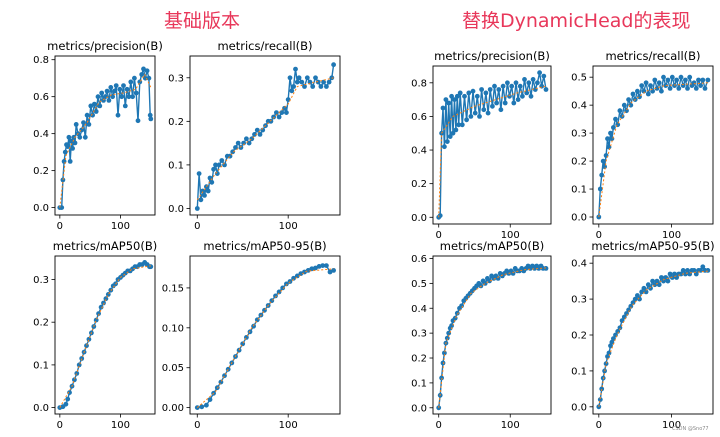  What do you see at coordinates (173, 328) in the screenshot?
I see `y-tick-label: 0.10` at bounding box center [173, 328].